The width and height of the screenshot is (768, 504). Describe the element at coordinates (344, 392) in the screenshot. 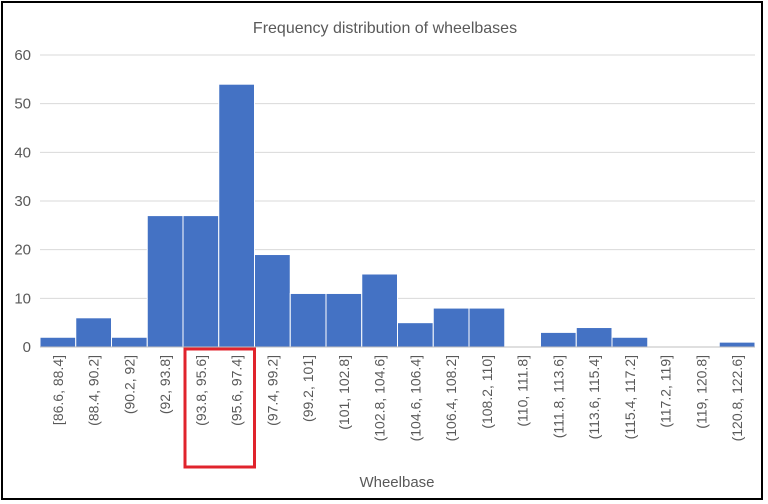

I see `x-tick-label: (101, 102.8]` at that location.